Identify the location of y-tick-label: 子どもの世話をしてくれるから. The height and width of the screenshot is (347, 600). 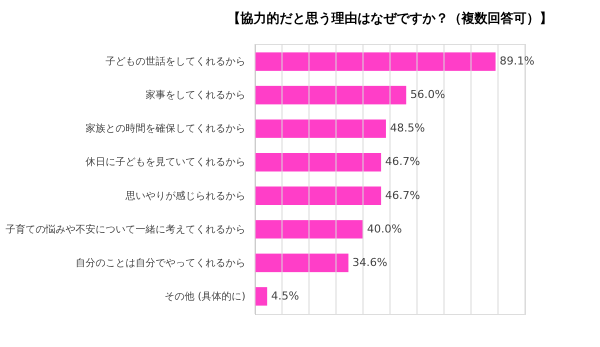
(176, 62).